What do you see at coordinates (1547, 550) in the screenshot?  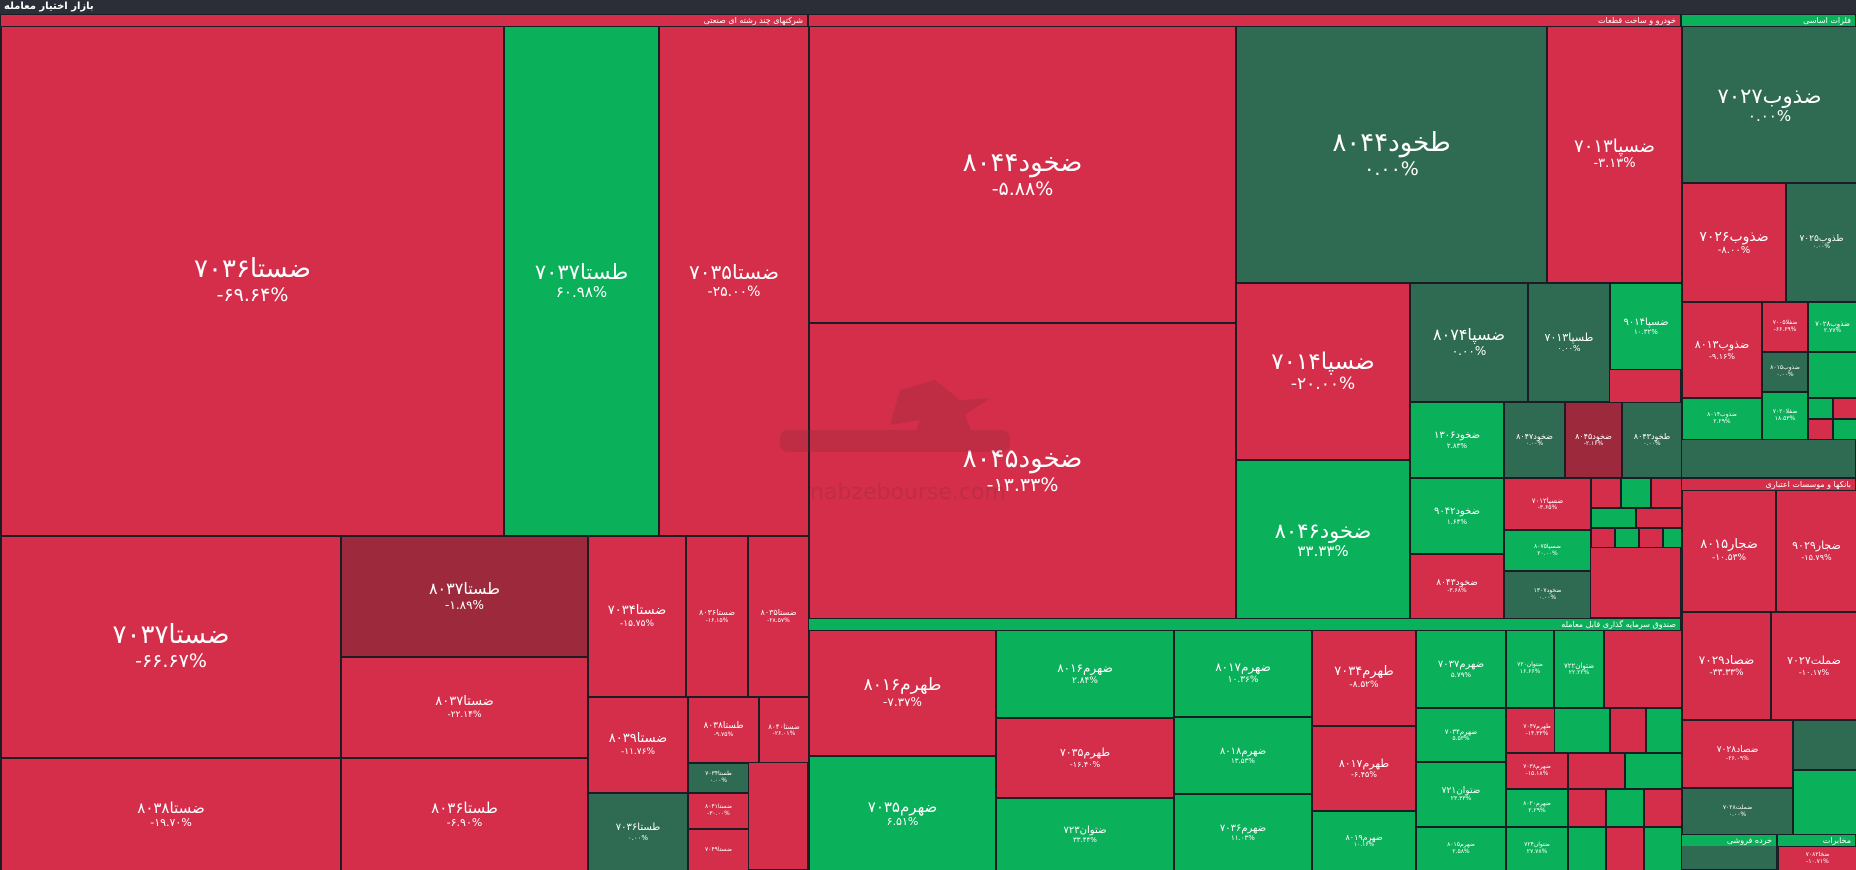 I see `treemap-tile: ضسپا۸۰۷۵ ۲۰.۰۰%` at bounding box center [1547, 550].